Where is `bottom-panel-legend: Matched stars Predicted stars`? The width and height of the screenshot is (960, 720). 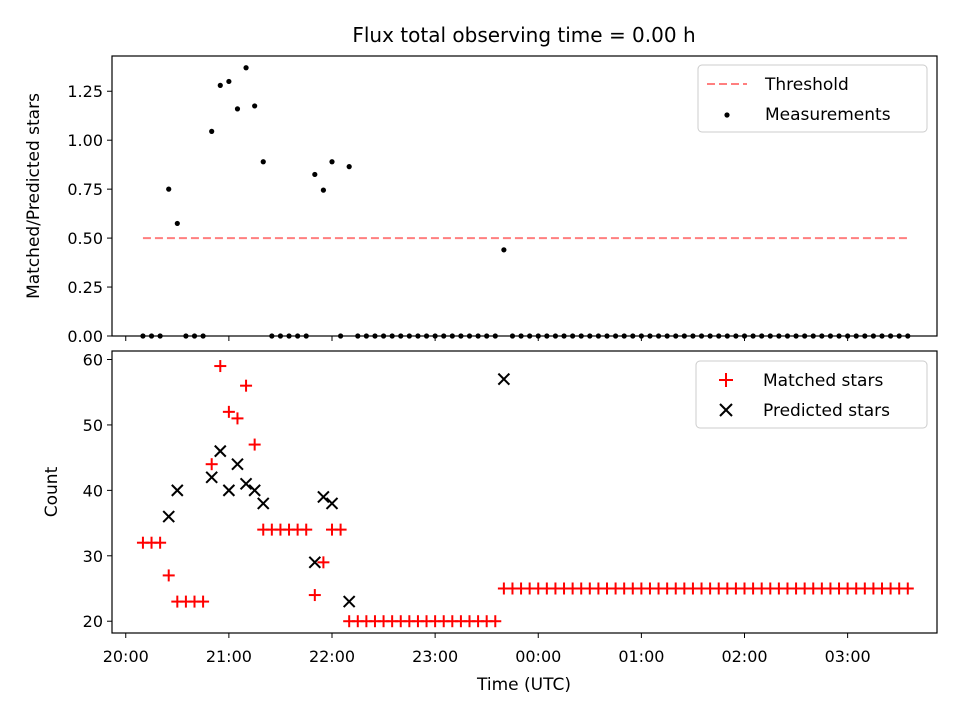 bottom-panel-legend: Matched stars Predicted stars is located at coordinates (811, 394).